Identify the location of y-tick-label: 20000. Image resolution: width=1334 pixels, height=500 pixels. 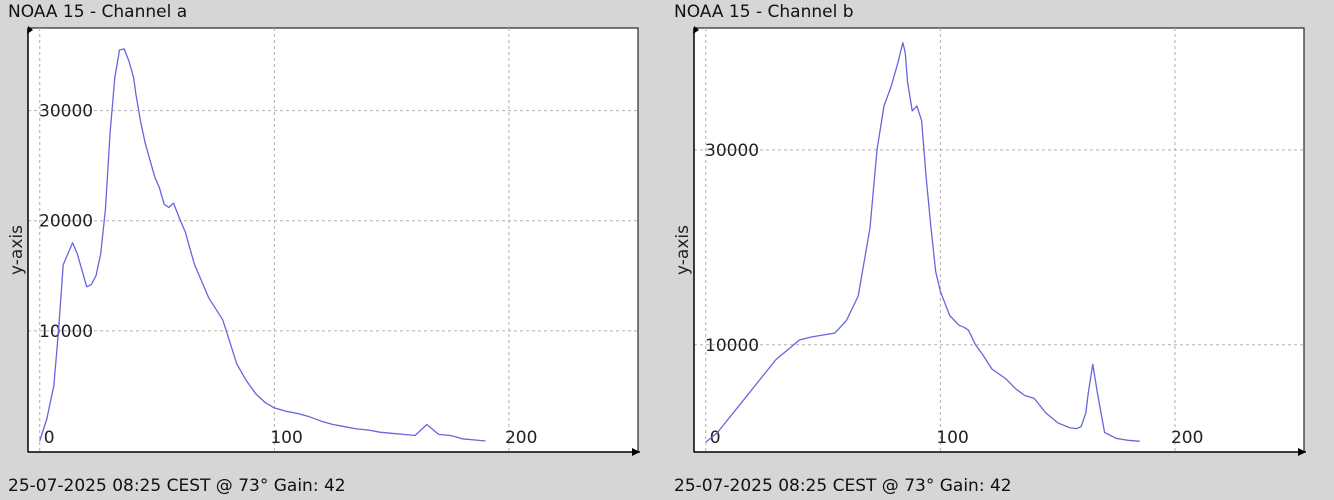
(66, 222).